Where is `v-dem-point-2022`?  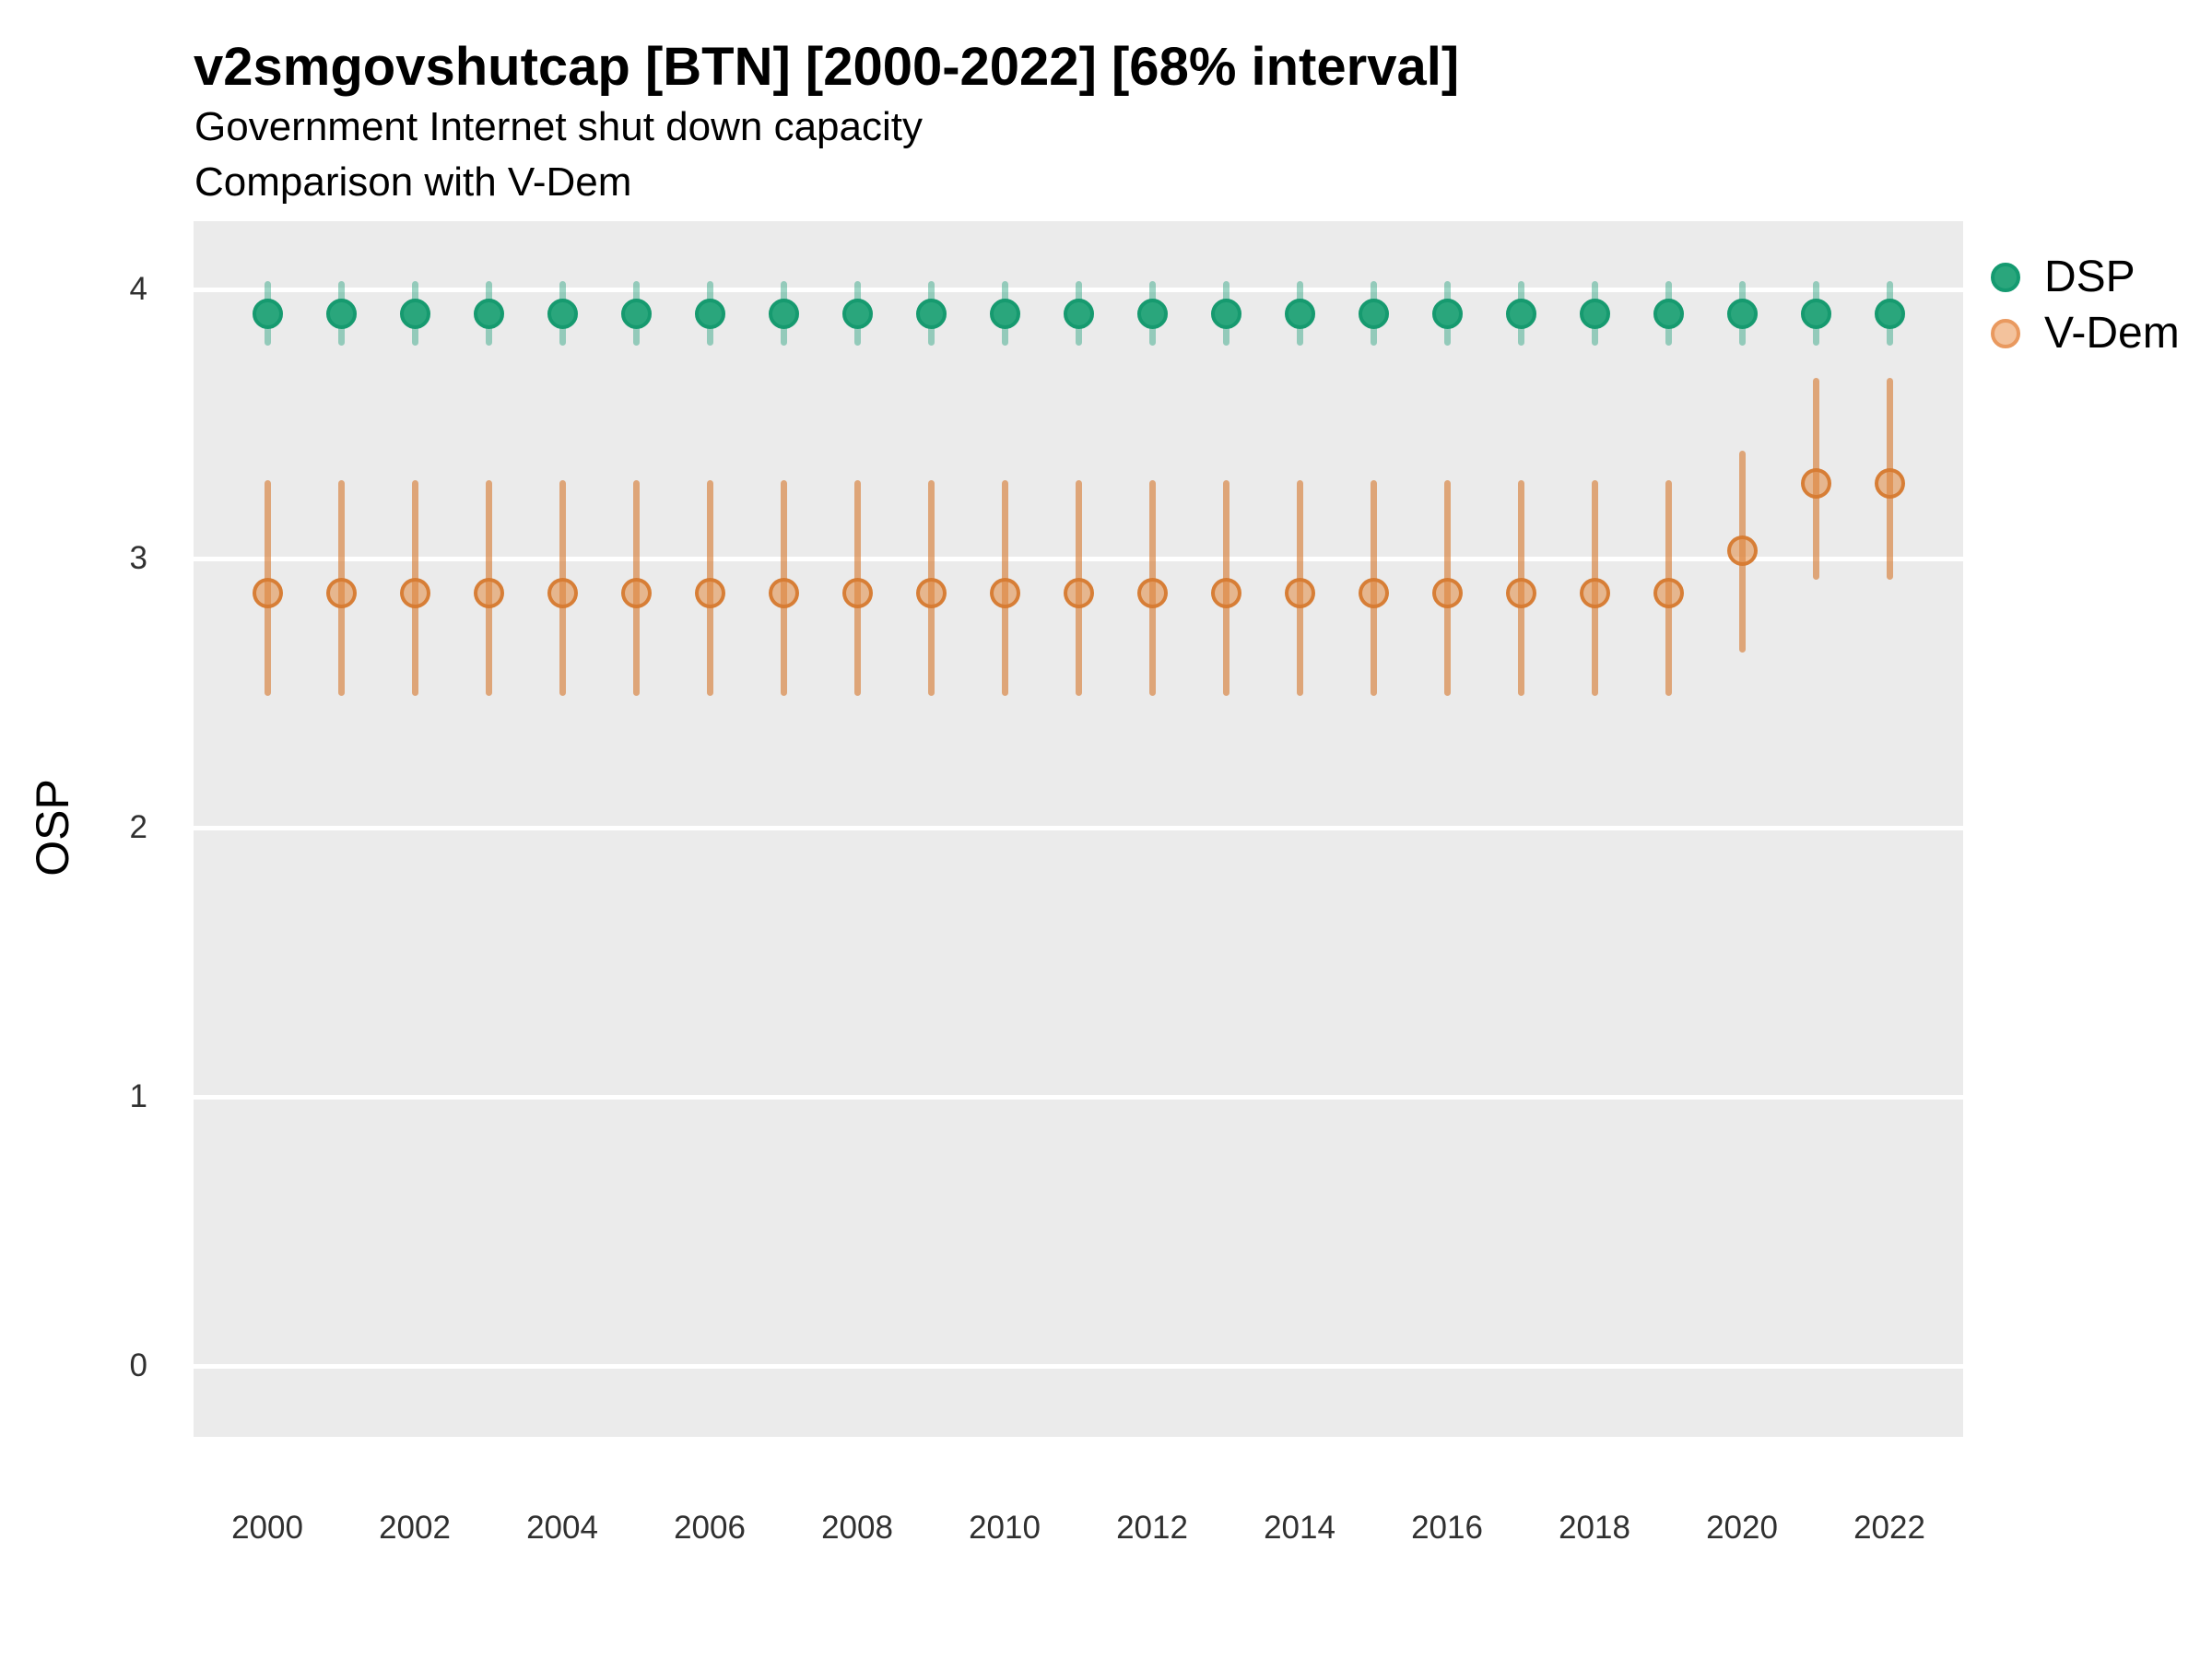
v-dem-point-2022 is located at coordinates (1889, 483).